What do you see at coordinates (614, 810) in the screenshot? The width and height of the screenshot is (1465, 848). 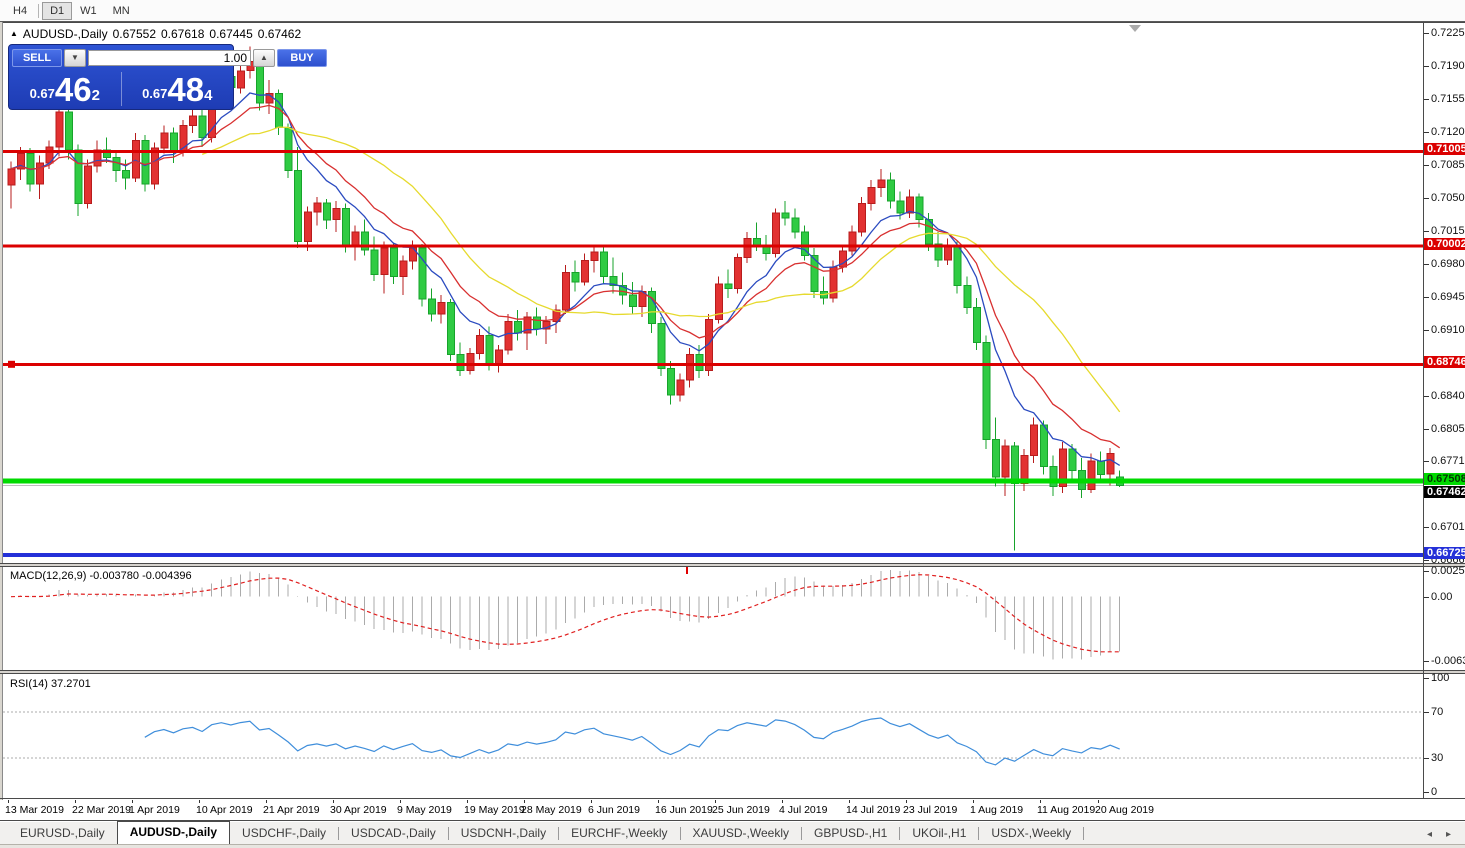 I see `date-label: 6 Jun 2019` at bounding box center [614, 810].